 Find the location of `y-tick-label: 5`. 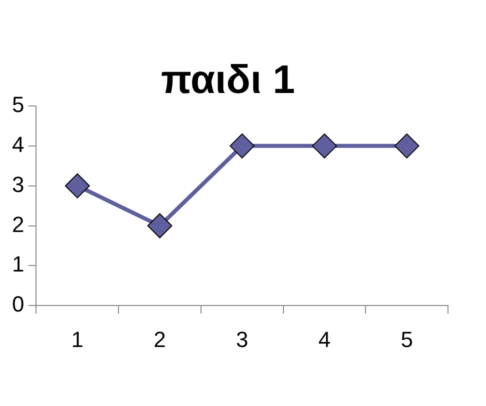

y-tick-label: 5 is located at coordinates (18, 105).